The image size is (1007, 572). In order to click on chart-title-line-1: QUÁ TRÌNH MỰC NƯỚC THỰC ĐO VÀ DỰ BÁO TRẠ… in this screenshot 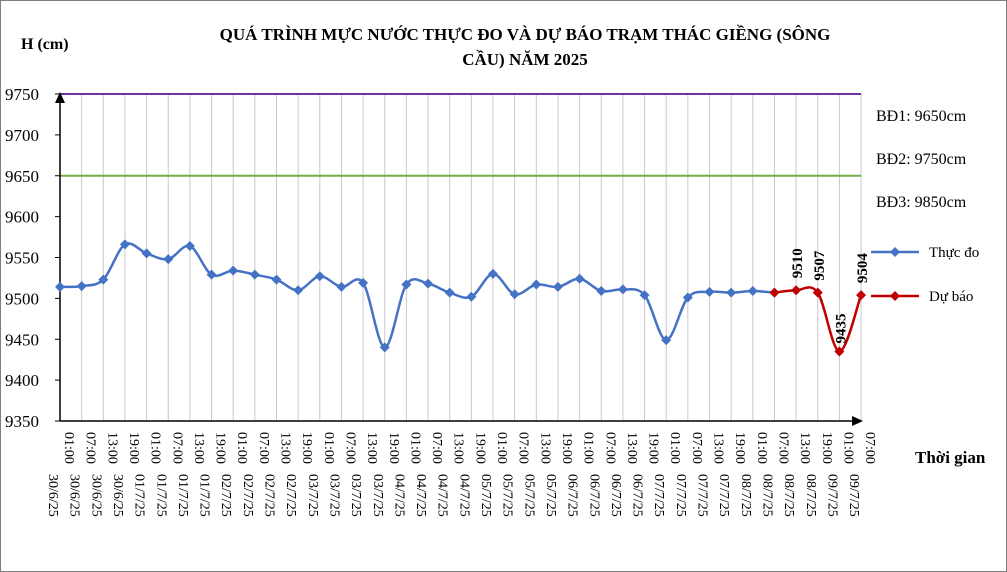, I will do `click(525, 34)`.